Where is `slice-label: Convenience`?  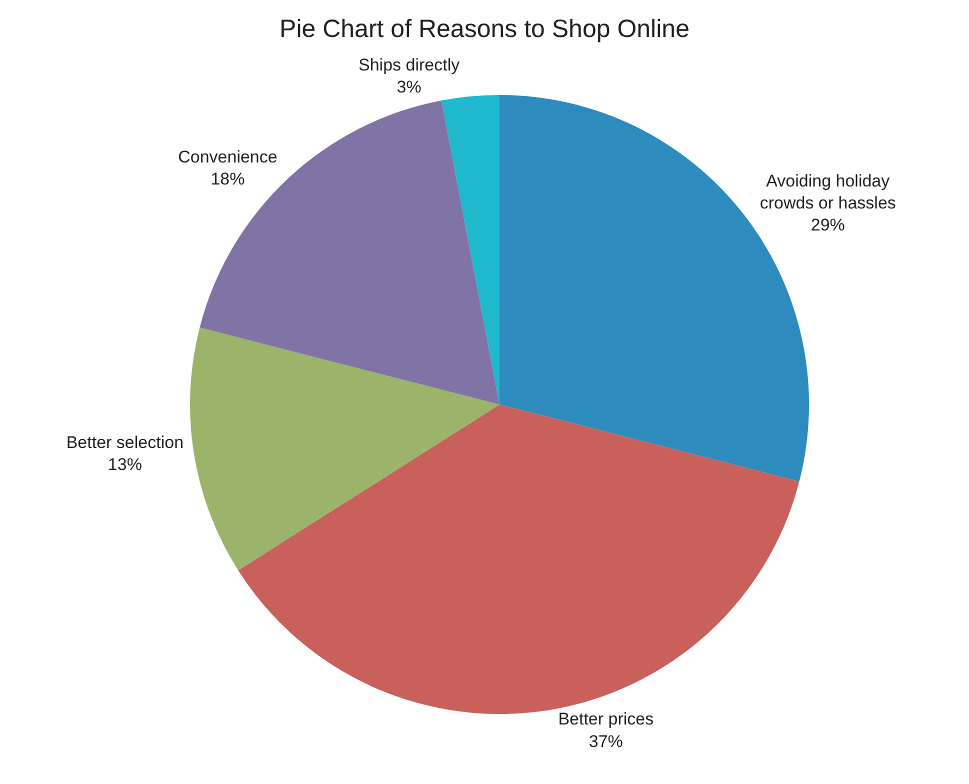
slice-label: Convenience is located at coordinates (228, 156).